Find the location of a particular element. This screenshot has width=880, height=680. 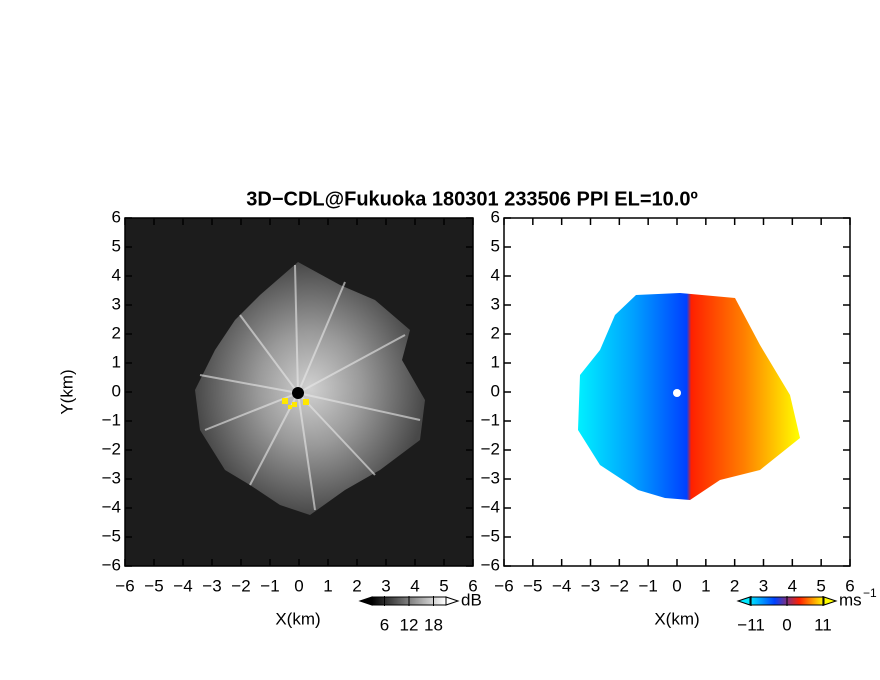

colorbar-tick-label: 12 is located at coordinates (409, 624).